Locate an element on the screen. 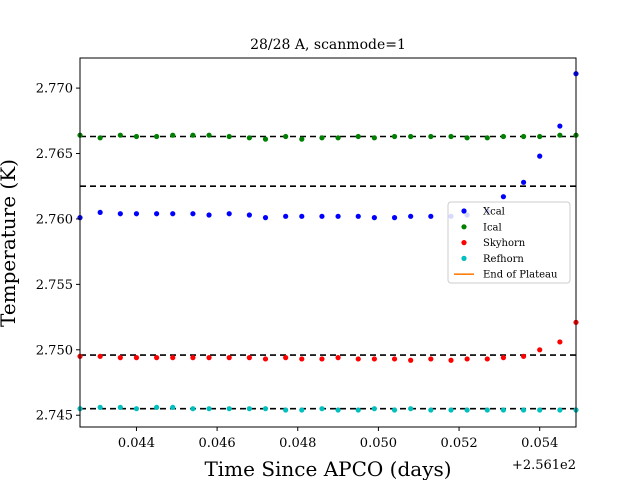 Image resolution: width=640 pixels, height=480 pixels. y-tick-label-1: 2.750 is located at coordinates (54, 350).